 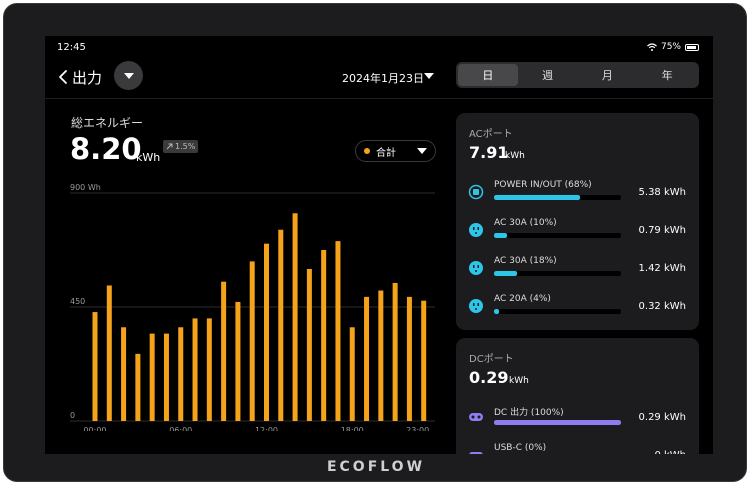 What do you see at coordinates (379, 98) in the screenshot?
I see `header-divider` at bounding box center [379, 98].